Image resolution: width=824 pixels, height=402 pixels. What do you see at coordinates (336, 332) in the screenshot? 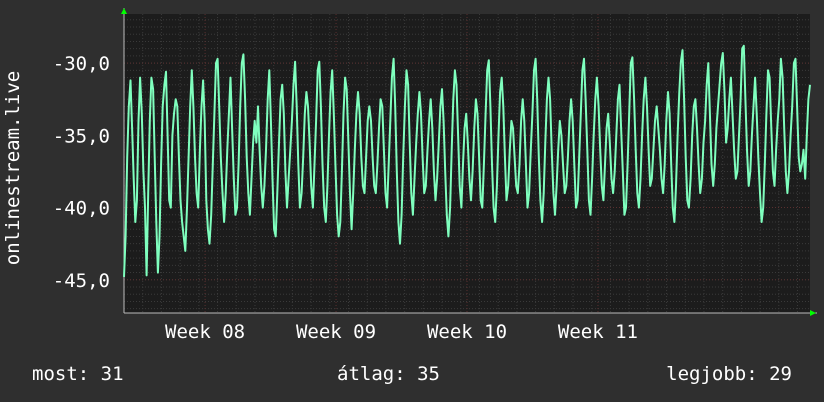
I see `x-tick-label: Week 09` at bounding box center [336, 332].